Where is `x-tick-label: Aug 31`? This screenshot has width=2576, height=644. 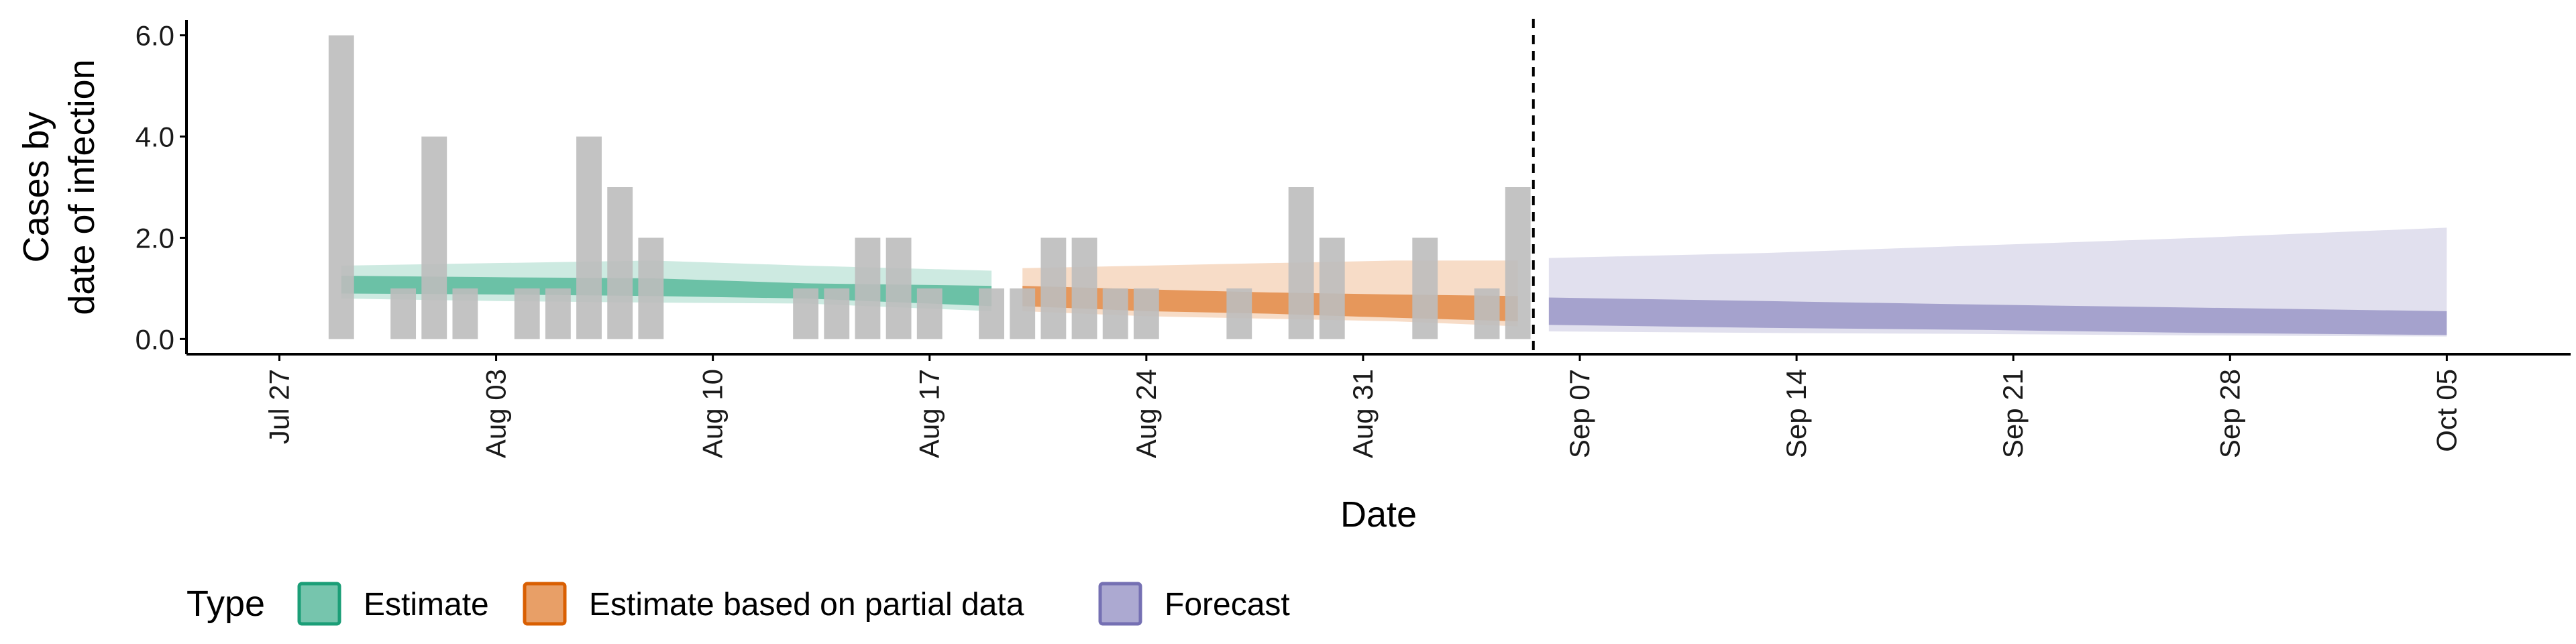
x-tick-label: Aug 31 is located at coordinates (1363, 413).